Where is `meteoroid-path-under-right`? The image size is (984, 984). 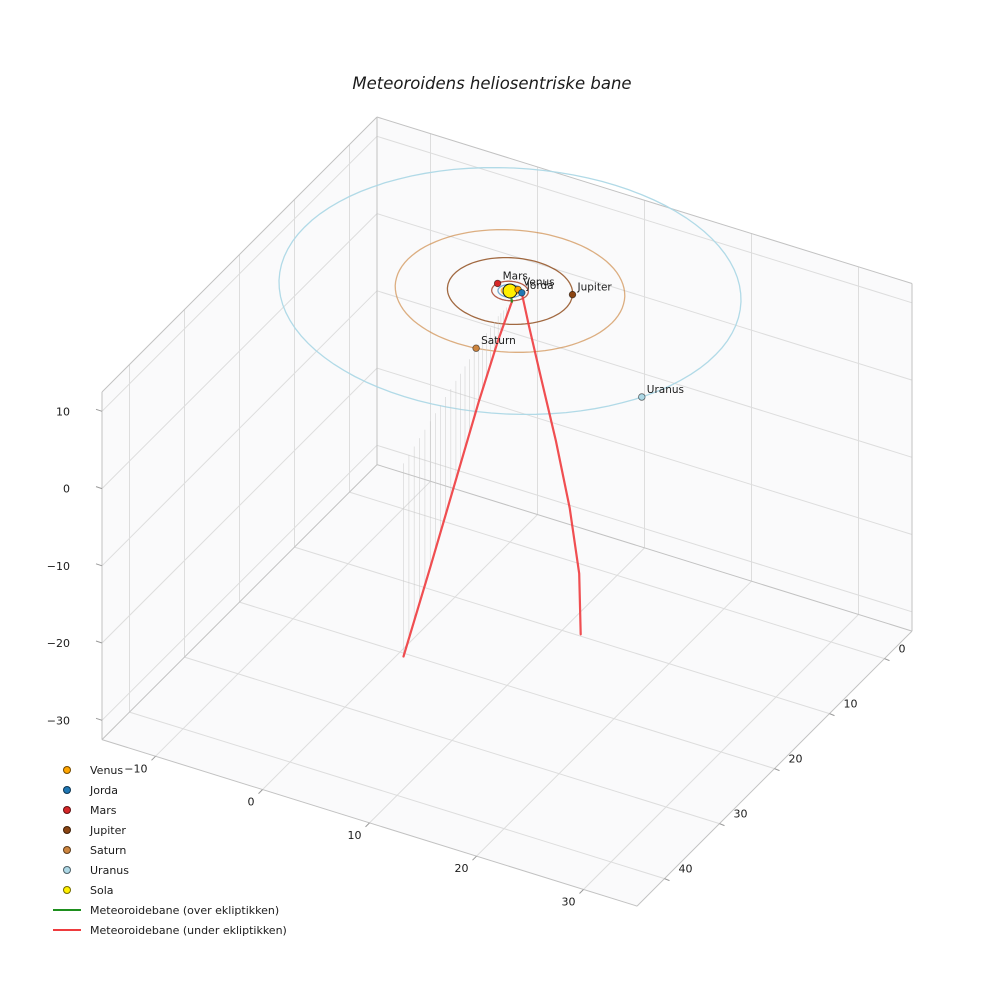
meteoroid-path-under-right is located at coordinates (551, 464).